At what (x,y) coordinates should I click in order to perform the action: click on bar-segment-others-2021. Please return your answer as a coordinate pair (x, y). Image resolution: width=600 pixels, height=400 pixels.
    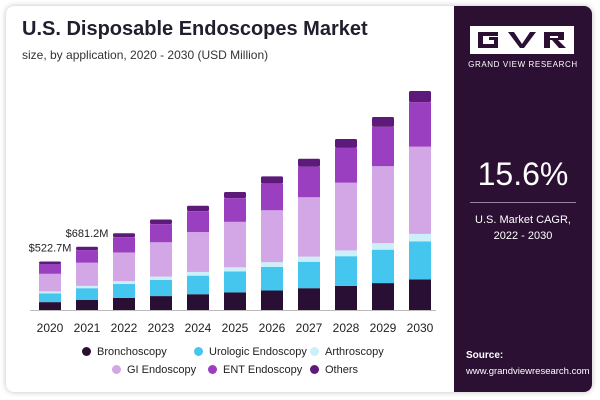
    Looking at the image, I should click on (87, 248).